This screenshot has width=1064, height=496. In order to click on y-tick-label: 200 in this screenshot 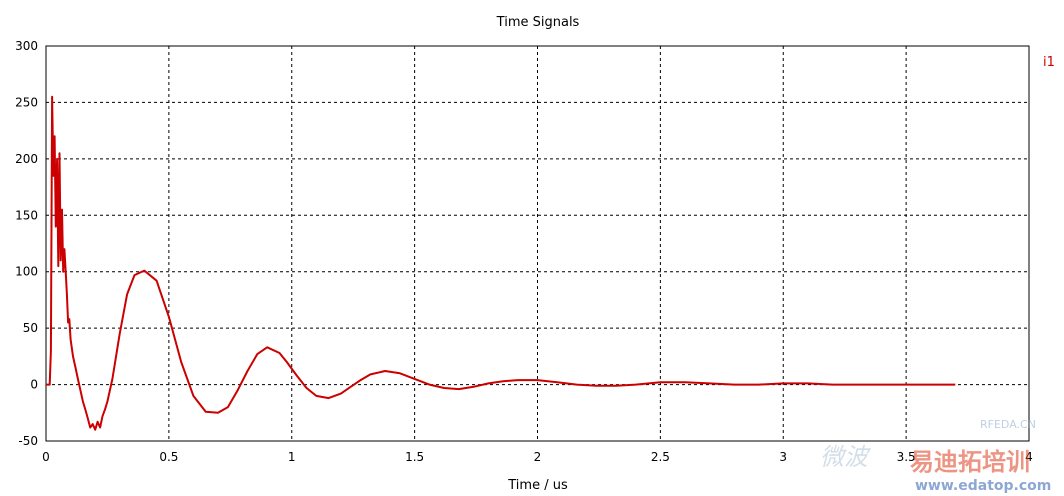, I will do `click(26, 159)`.